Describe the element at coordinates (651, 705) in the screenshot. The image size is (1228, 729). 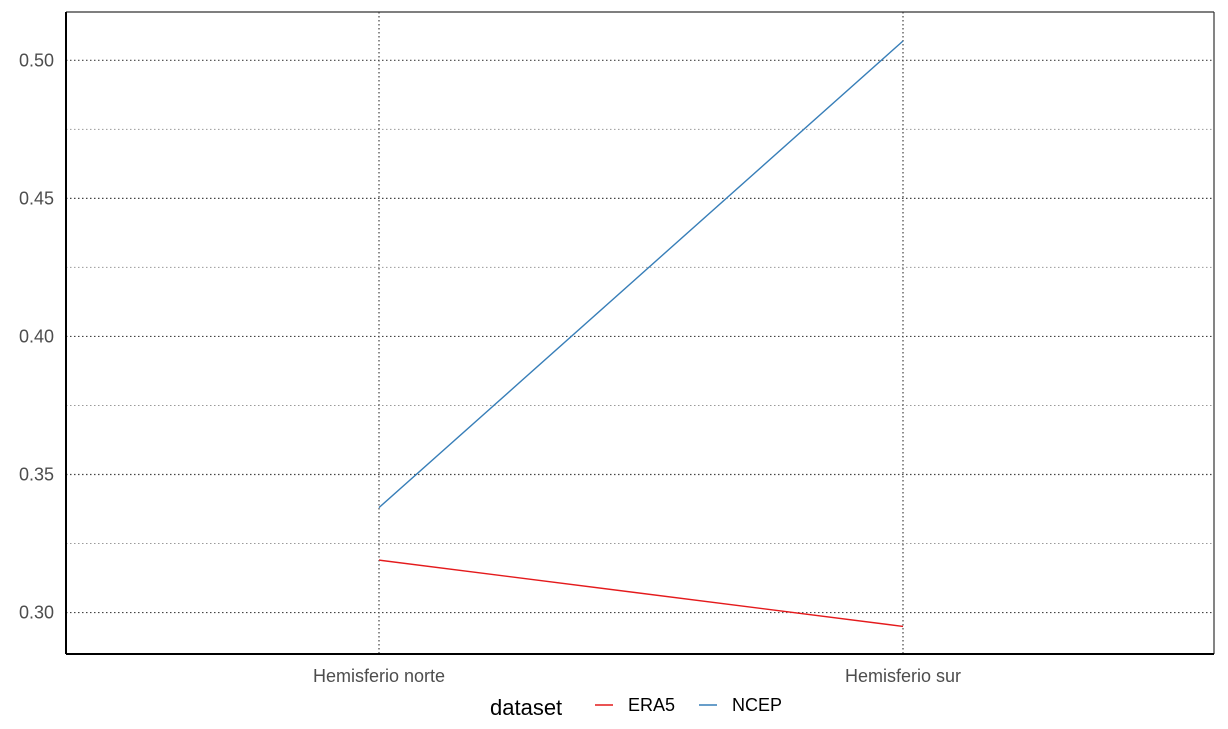
I see `legend-label: ERA5` at that location.